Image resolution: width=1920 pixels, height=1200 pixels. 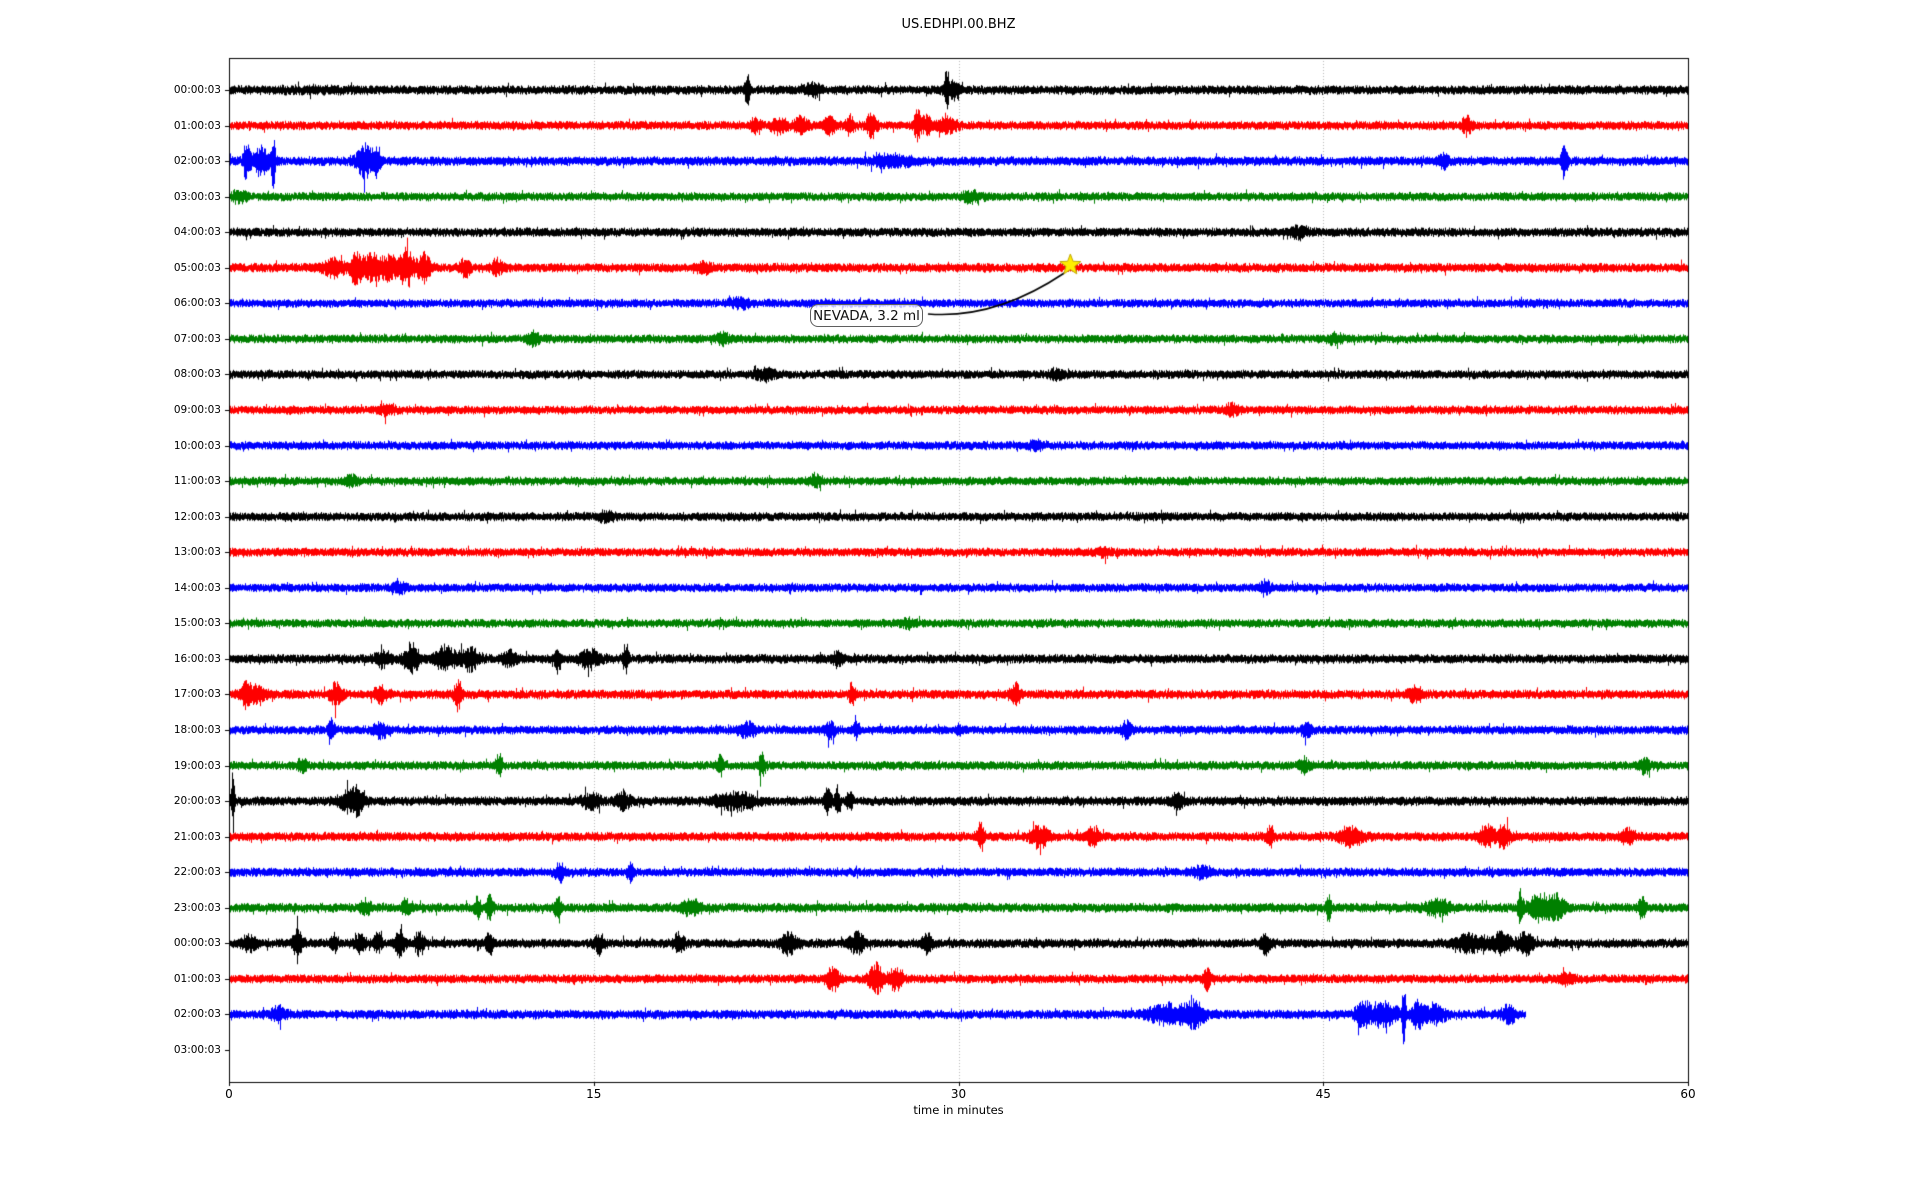 I want to click on y-axis-label: 09:00:03, so click(x=197, y=410).